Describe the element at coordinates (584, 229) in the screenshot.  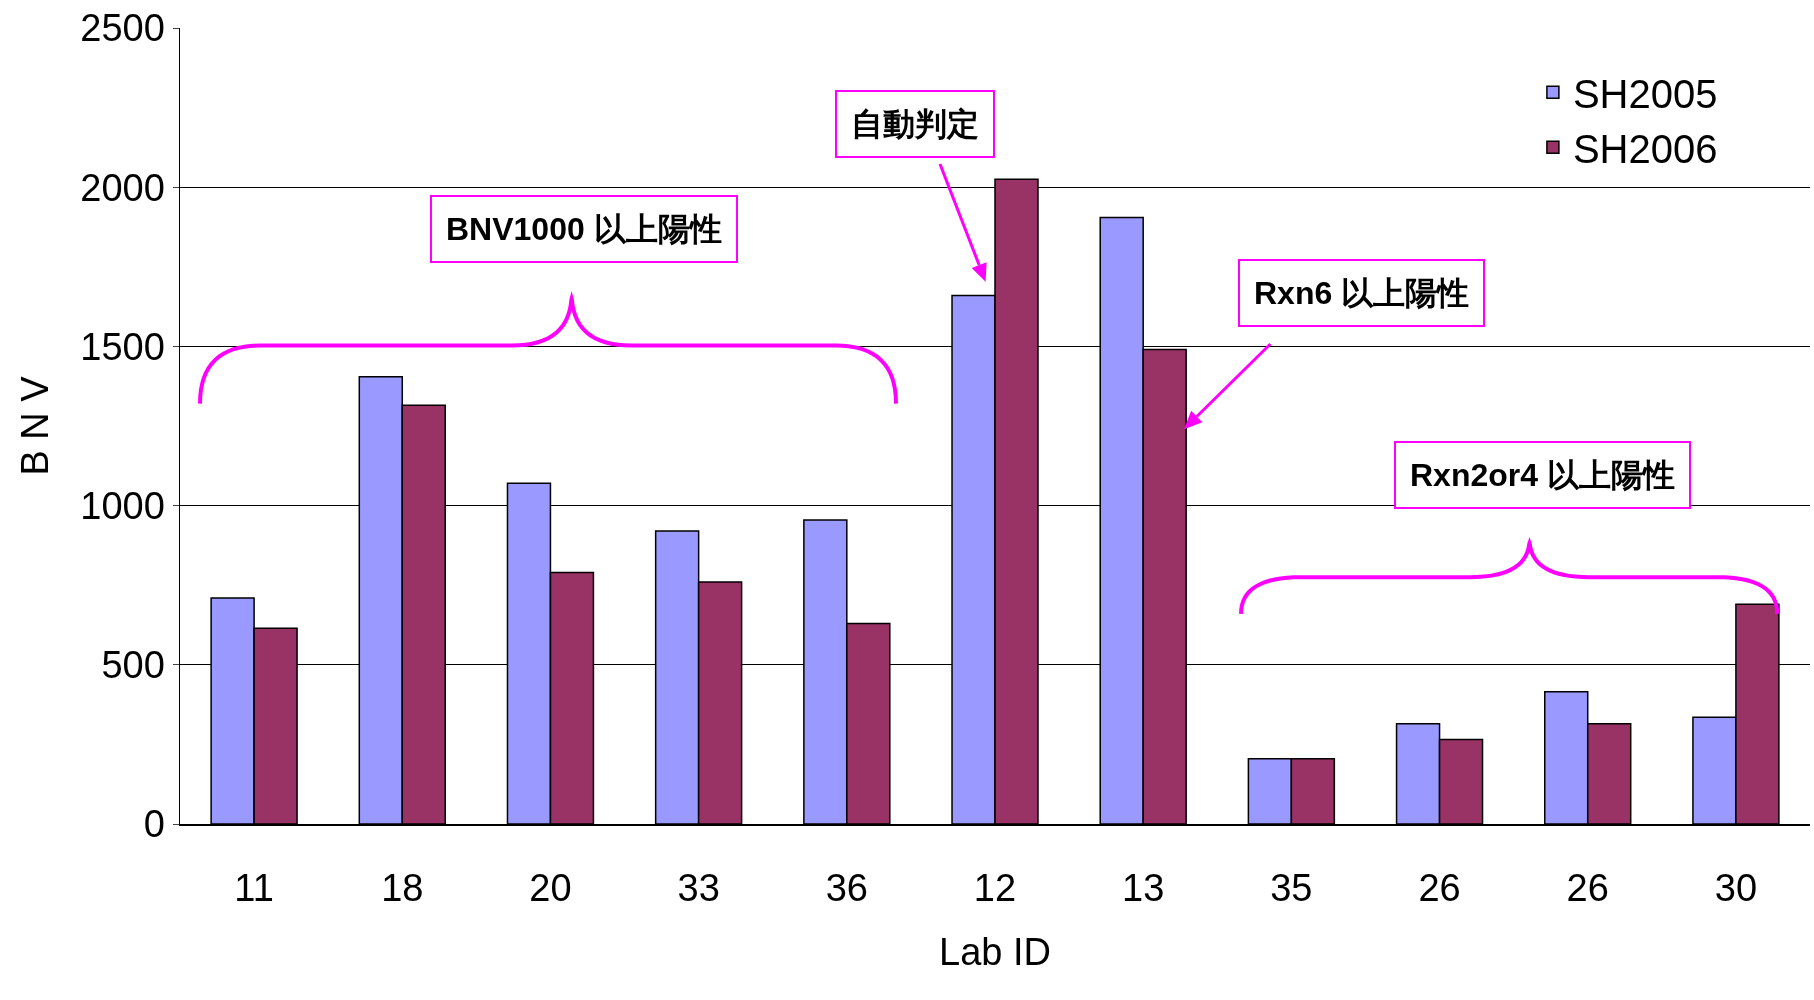
I see `annotation: BNV1000 以上陽性` at that location.